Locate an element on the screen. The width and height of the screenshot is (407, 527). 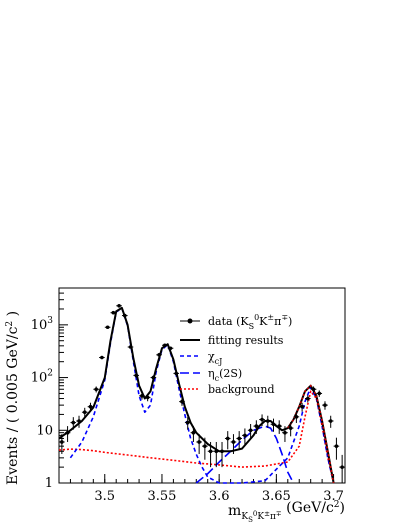
y-tick-label: 10² is located at coordinates (42, 377).